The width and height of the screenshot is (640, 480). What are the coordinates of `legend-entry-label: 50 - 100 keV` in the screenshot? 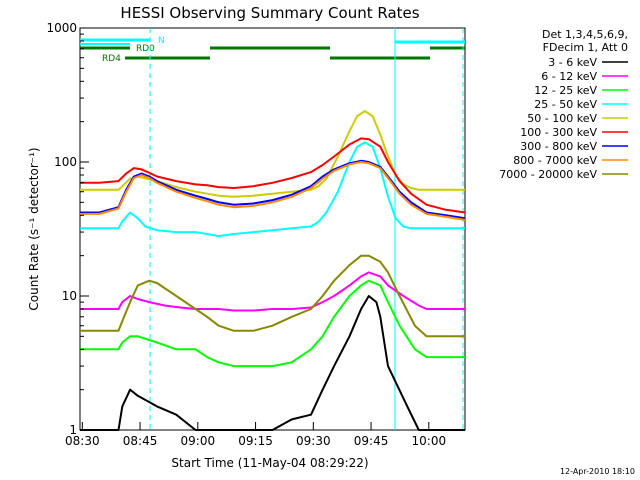 It's located at (562, 118).